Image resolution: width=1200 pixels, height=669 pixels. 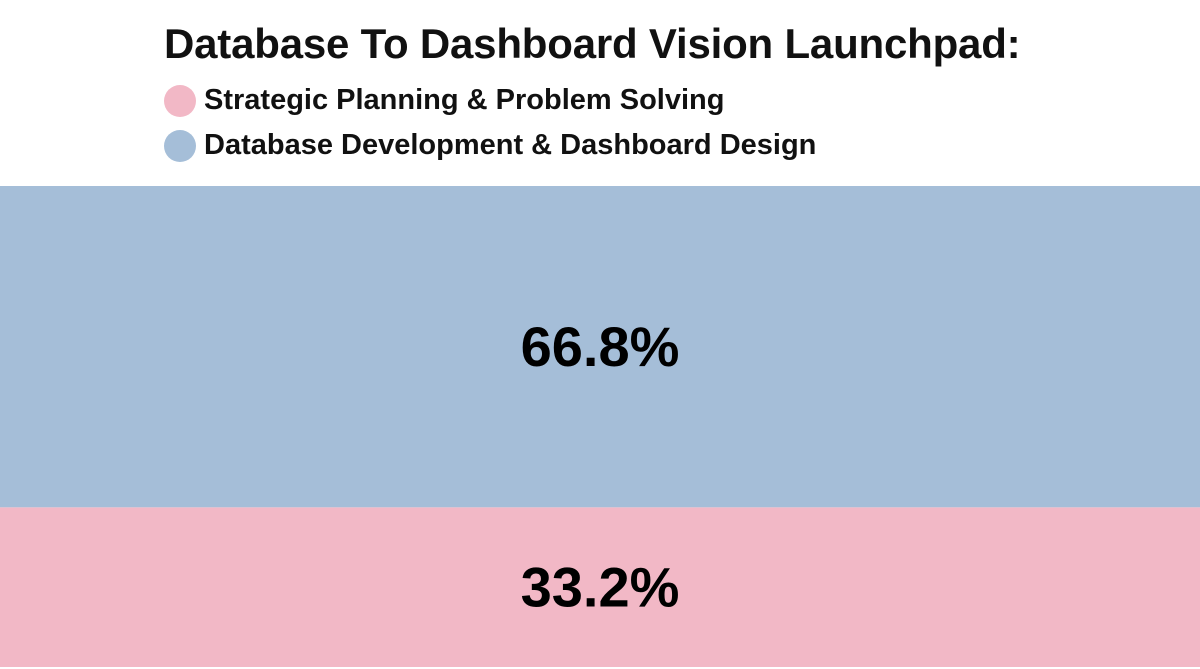 What do you see at coordinates (464, 100) in the screenshot?
I see `legend-label-strategic-planning: Strategic Planning & Problem Solving` at bounding box center [464, 100].